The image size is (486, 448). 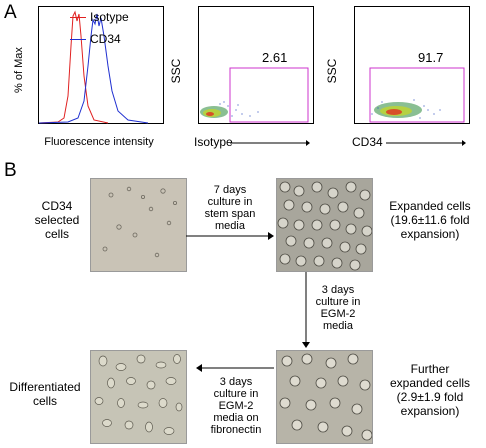 I want to click on cd34-histogram-curve, so click(x=93, y=68).